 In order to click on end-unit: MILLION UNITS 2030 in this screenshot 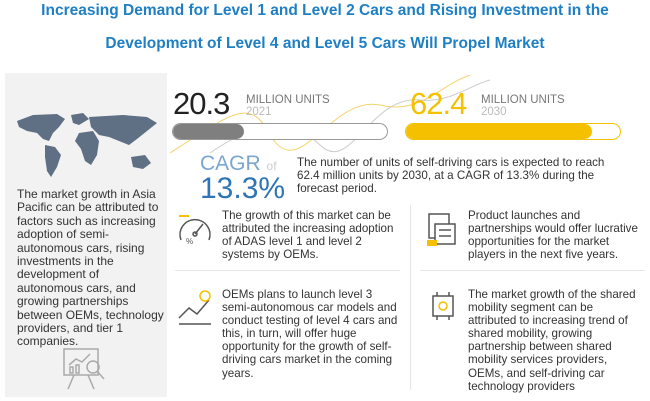, I will do `click(523, 106)`.